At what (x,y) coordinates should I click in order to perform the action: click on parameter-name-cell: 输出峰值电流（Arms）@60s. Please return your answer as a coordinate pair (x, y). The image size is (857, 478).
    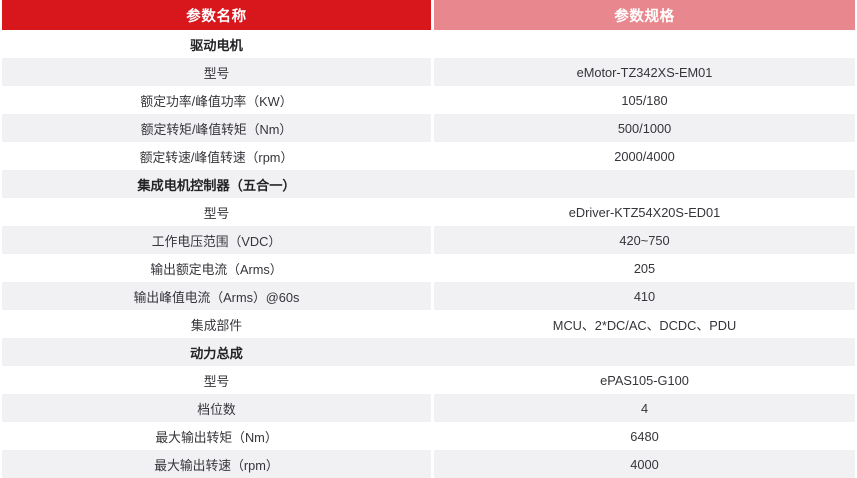
    Looking at the image, I should click on (216, 296).